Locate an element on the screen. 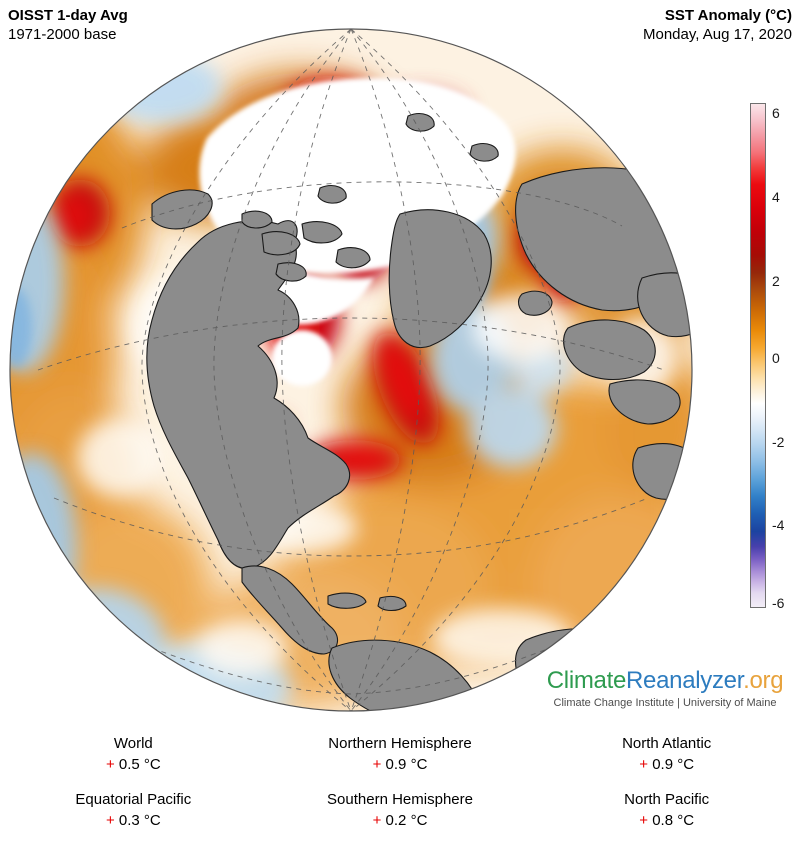 This screenshot has width=800, height=846. stat-north-pacific: North Pacific + 0.8 °C is located at coordinates (666, 810).